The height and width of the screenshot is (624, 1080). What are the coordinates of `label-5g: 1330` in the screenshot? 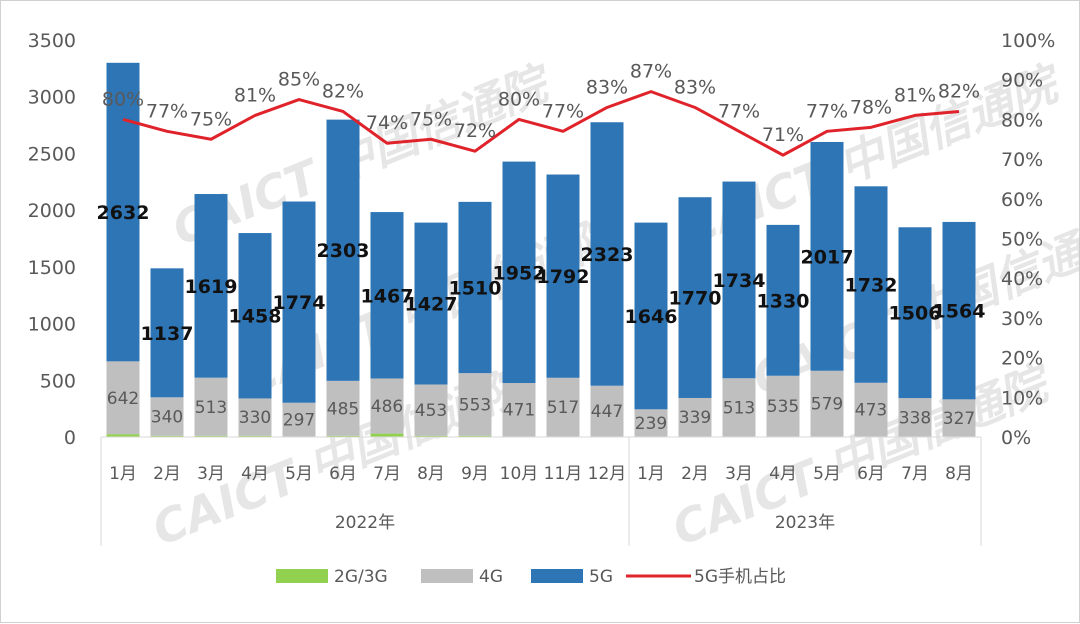 It's located at (783, 301).